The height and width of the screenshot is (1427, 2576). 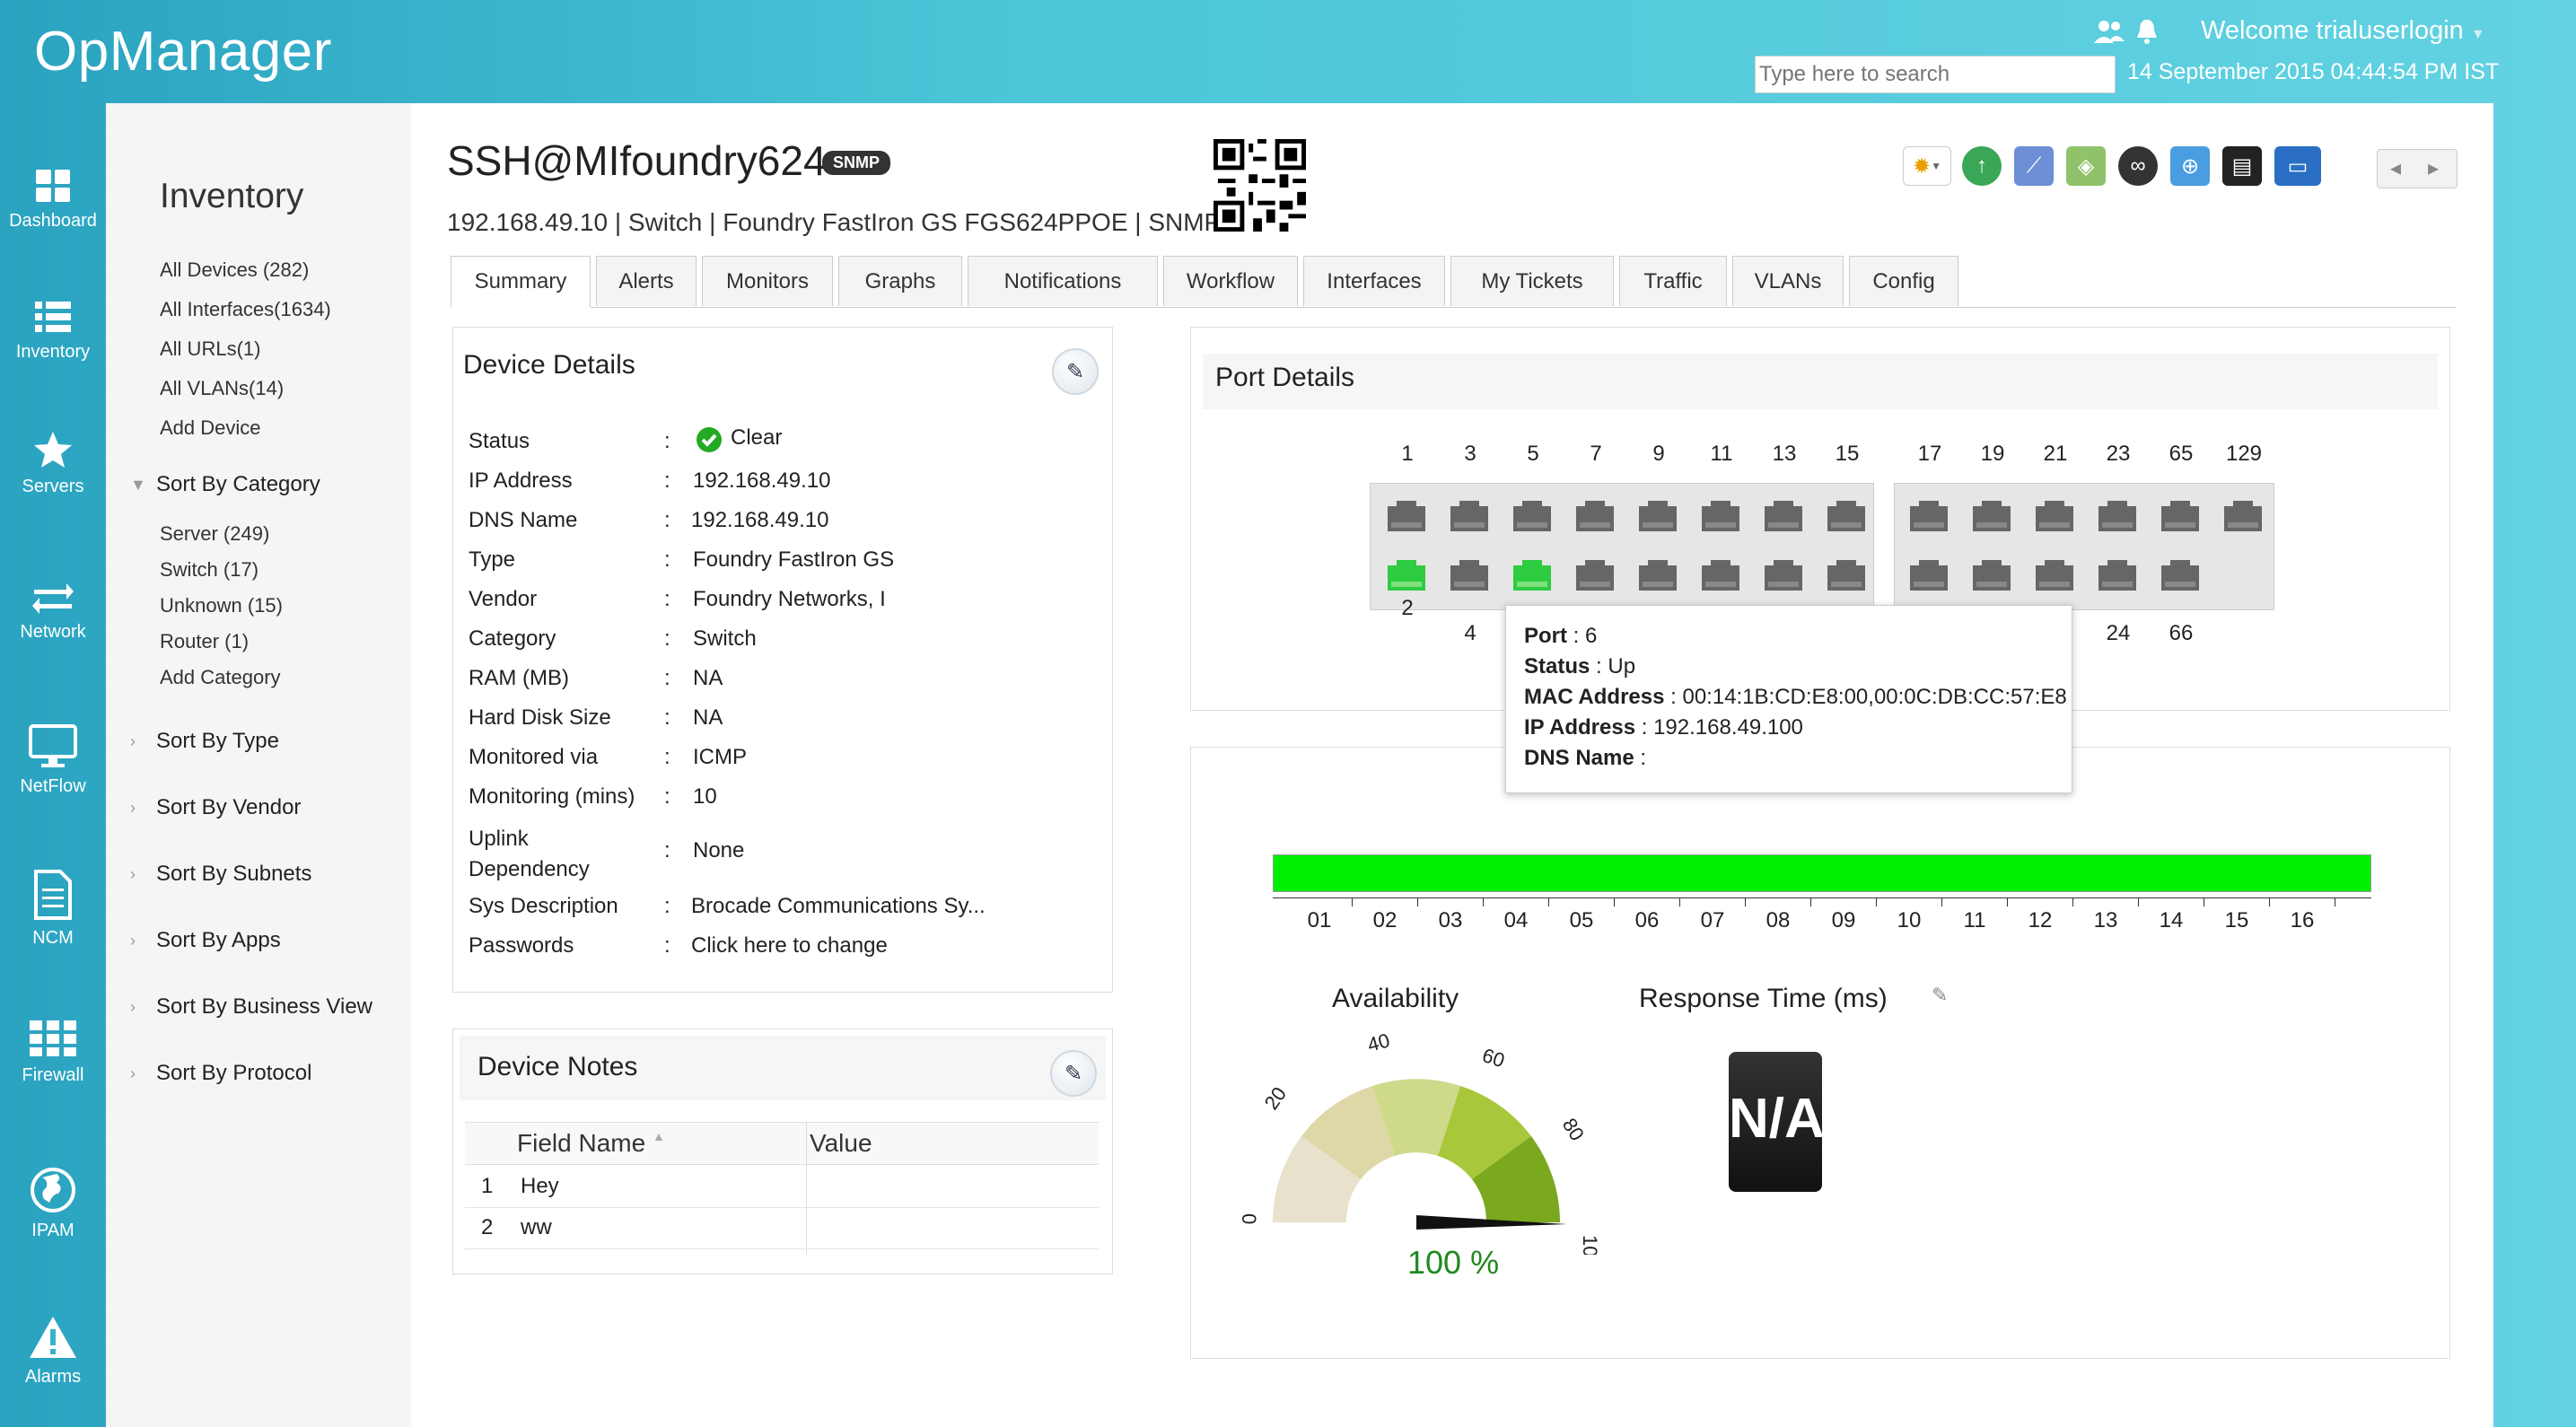 I want to click on graph-icon: ⟋, so click(x=2034, y=166).